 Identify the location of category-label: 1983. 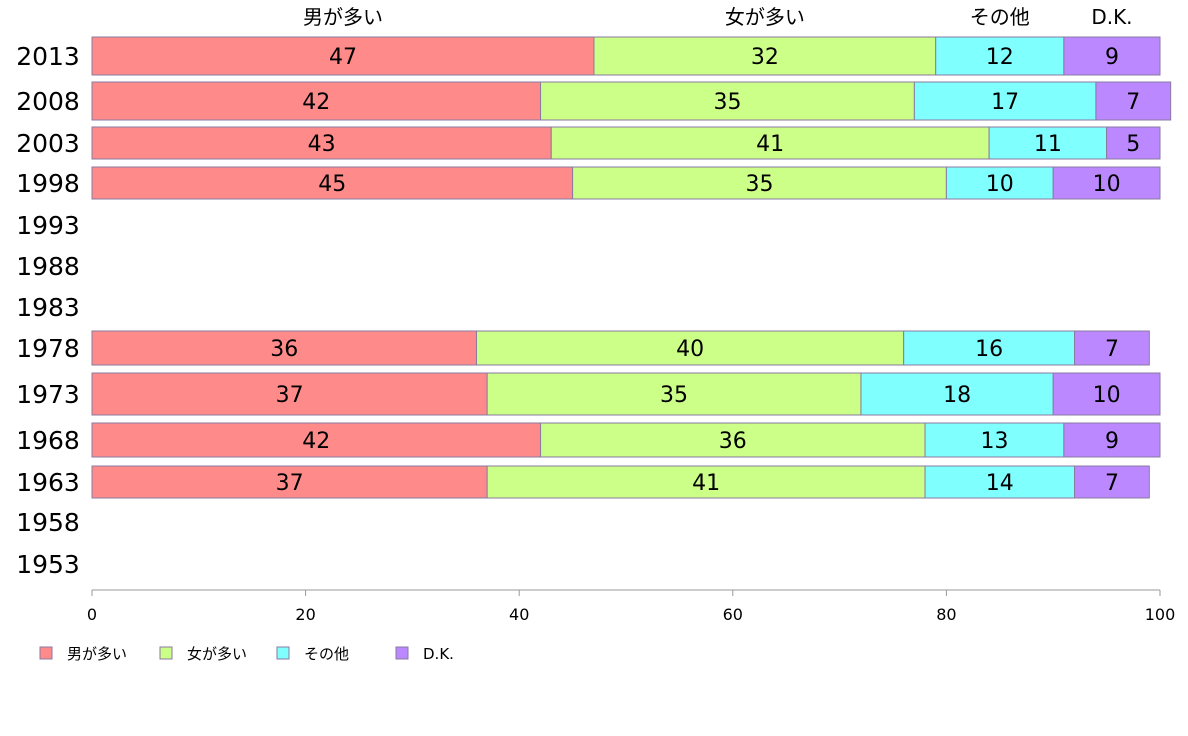
(48, 307).